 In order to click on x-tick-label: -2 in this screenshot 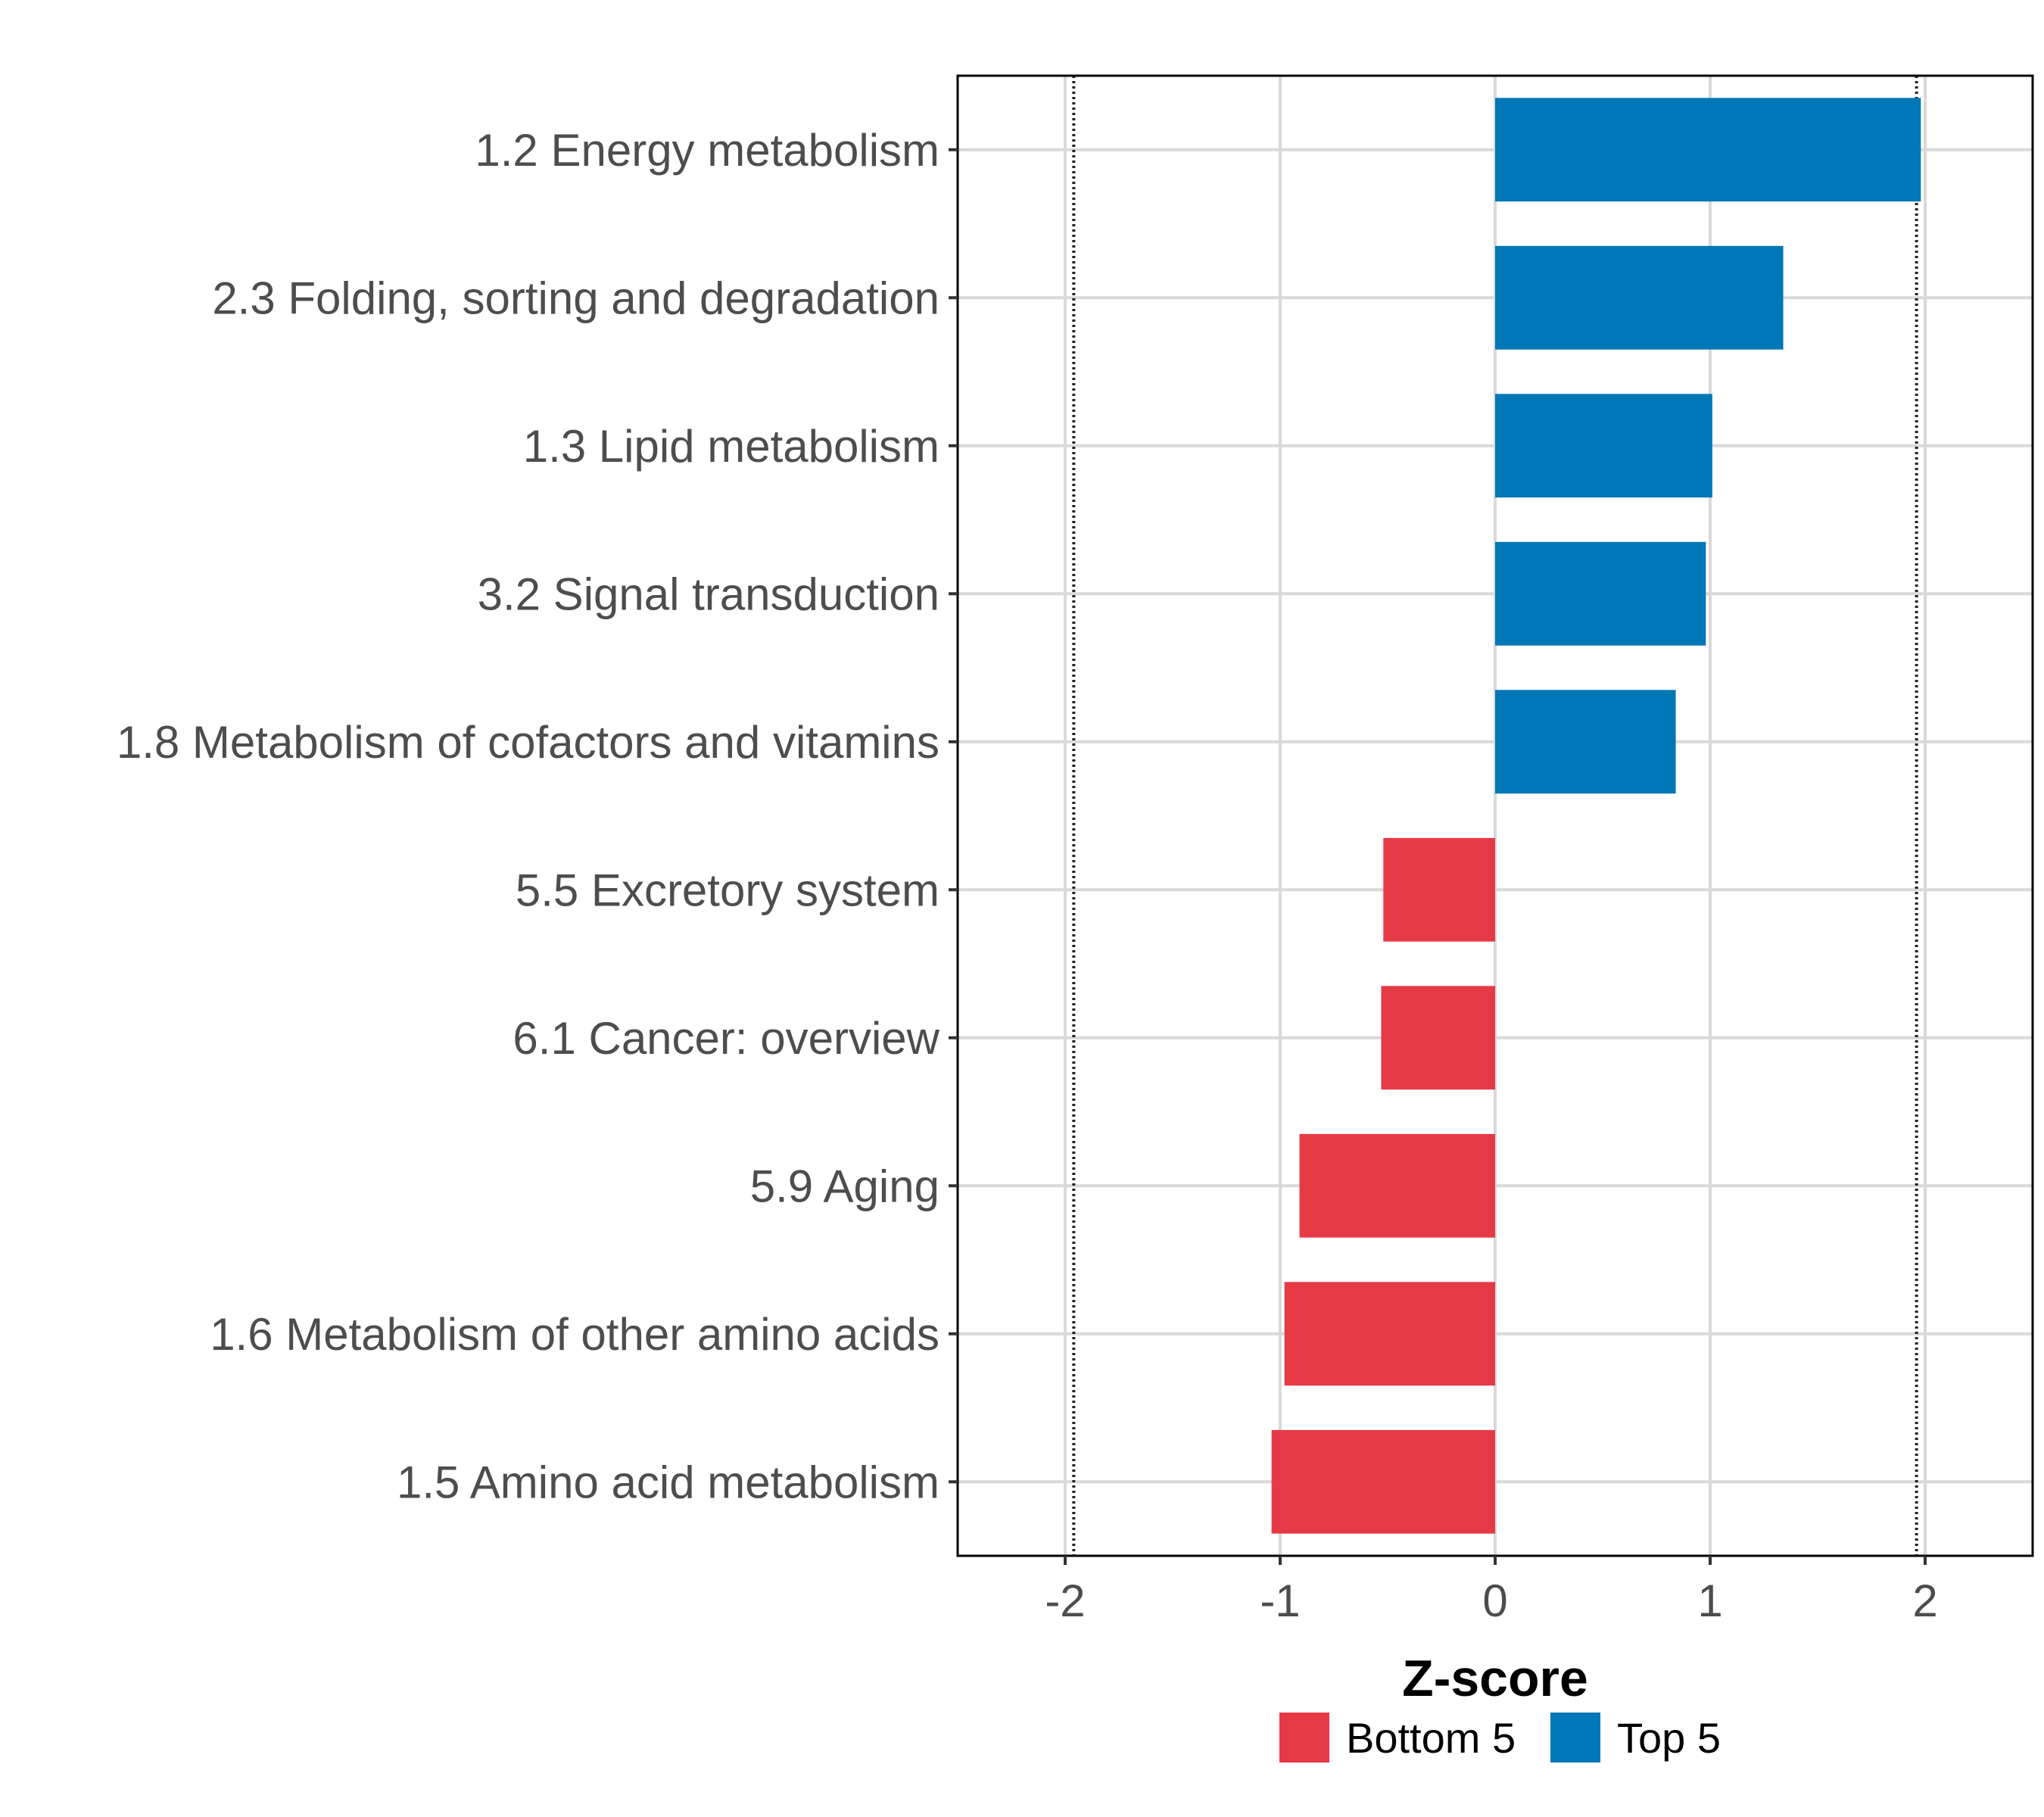, I will do `click(1065, 1600)`.